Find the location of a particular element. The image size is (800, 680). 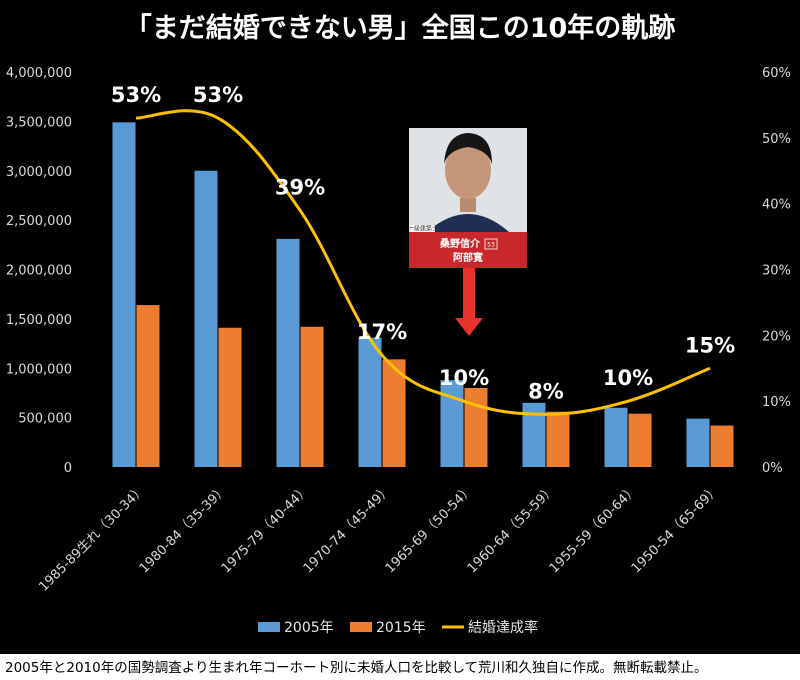

left-tick-label: 2,000,000 is located at coordinates (39, 271).